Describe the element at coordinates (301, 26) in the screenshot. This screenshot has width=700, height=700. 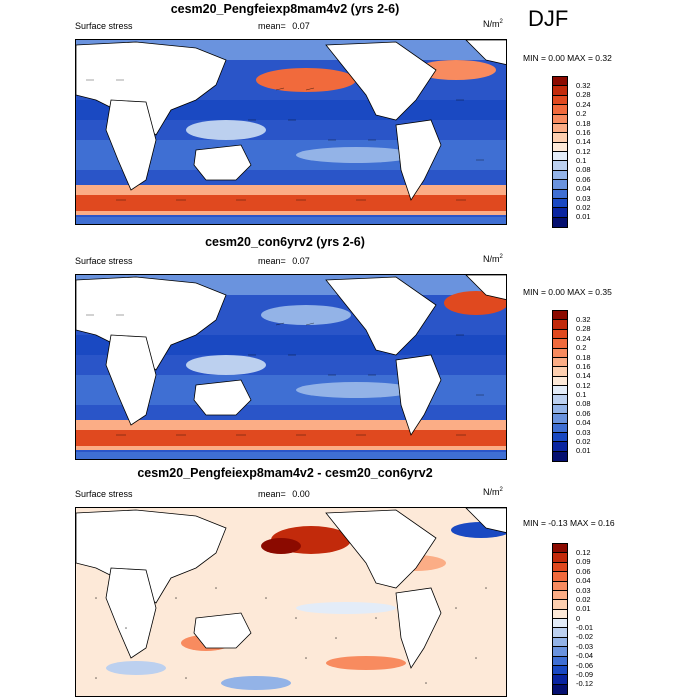
I see `panel-1-mean-value: 0.07` at that location.